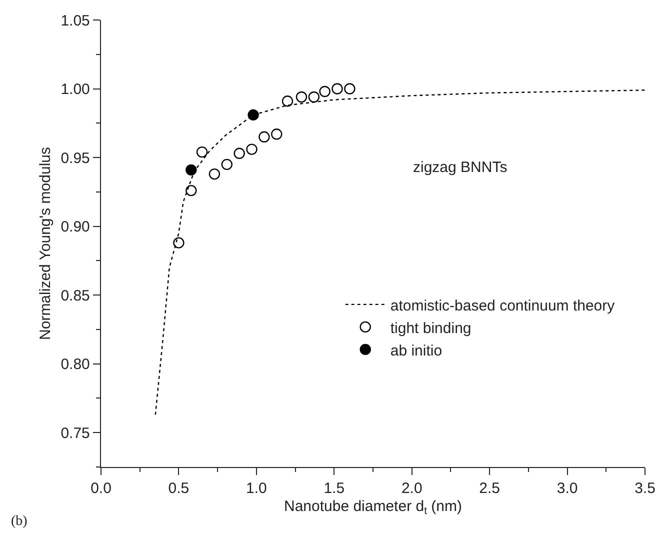  Describe the element at coordinates (334, 489) in the screenshot. I see `x-tick-label: 1.5` at that location.